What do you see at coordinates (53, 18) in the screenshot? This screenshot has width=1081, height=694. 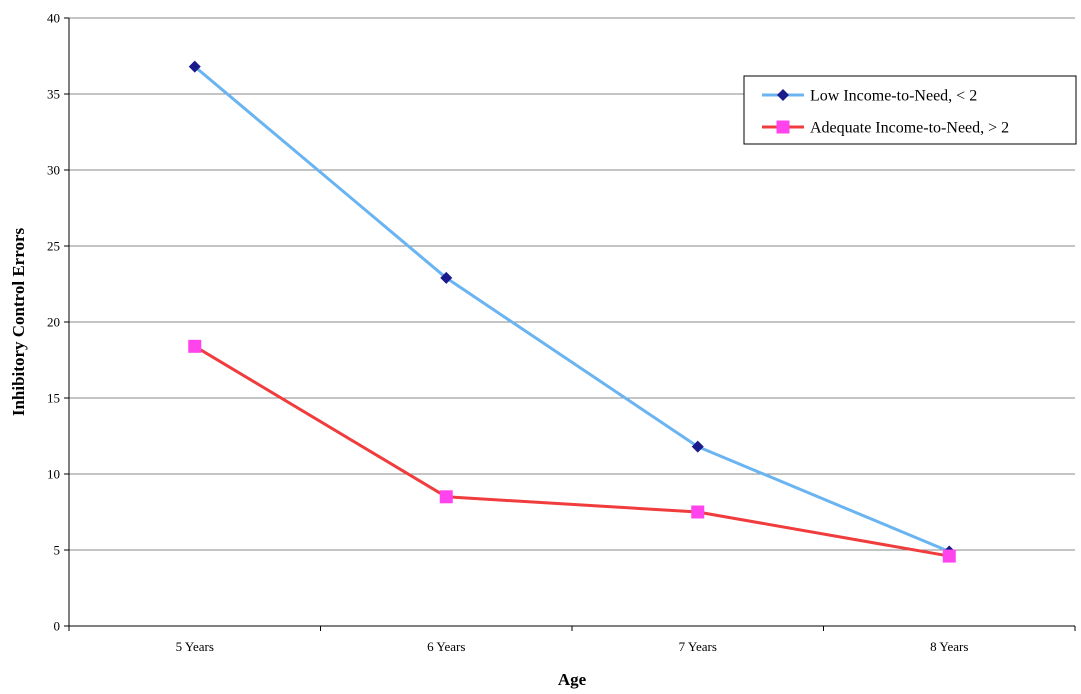 I see `y-tick-label: 40` at bounding box center [53, 18].